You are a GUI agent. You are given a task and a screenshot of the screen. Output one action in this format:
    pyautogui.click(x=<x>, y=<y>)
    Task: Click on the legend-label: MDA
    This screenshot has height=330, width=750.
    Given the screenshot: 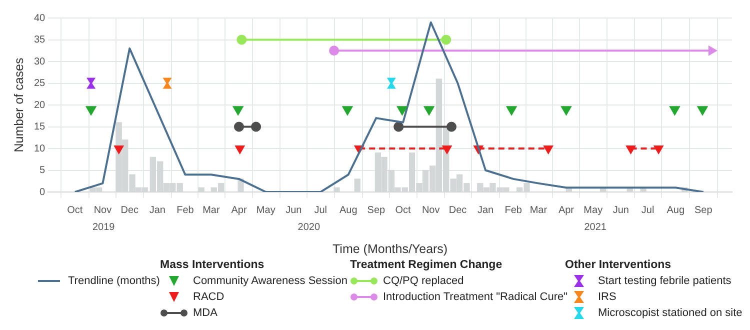 What is the action you would take?
    pyautogui.click(x=205, y=313)
    